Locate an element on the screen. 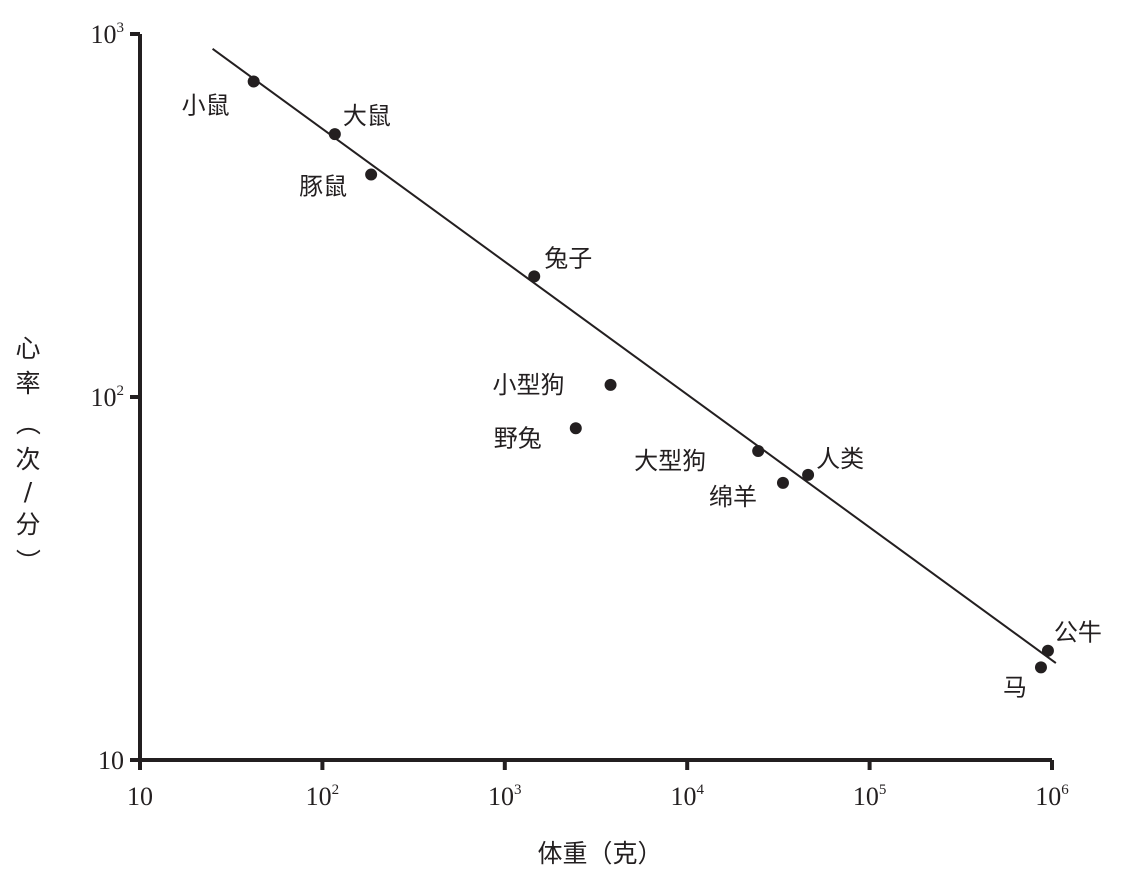 The height and width of the screenshot is (877, 1141). y-axis-label-char: ） is located at coordinates (27, 560).